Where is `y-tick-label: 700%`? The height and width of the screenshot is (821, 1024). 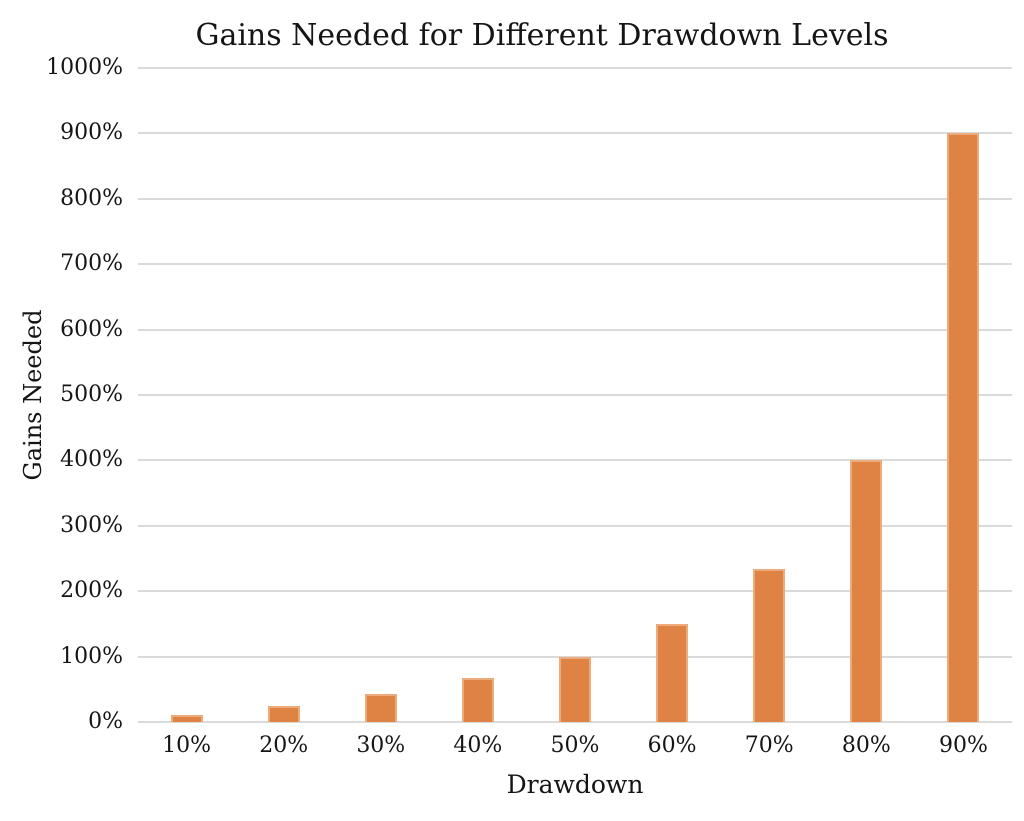
y-tick-label: 700% is located at coordinates (91, 264).